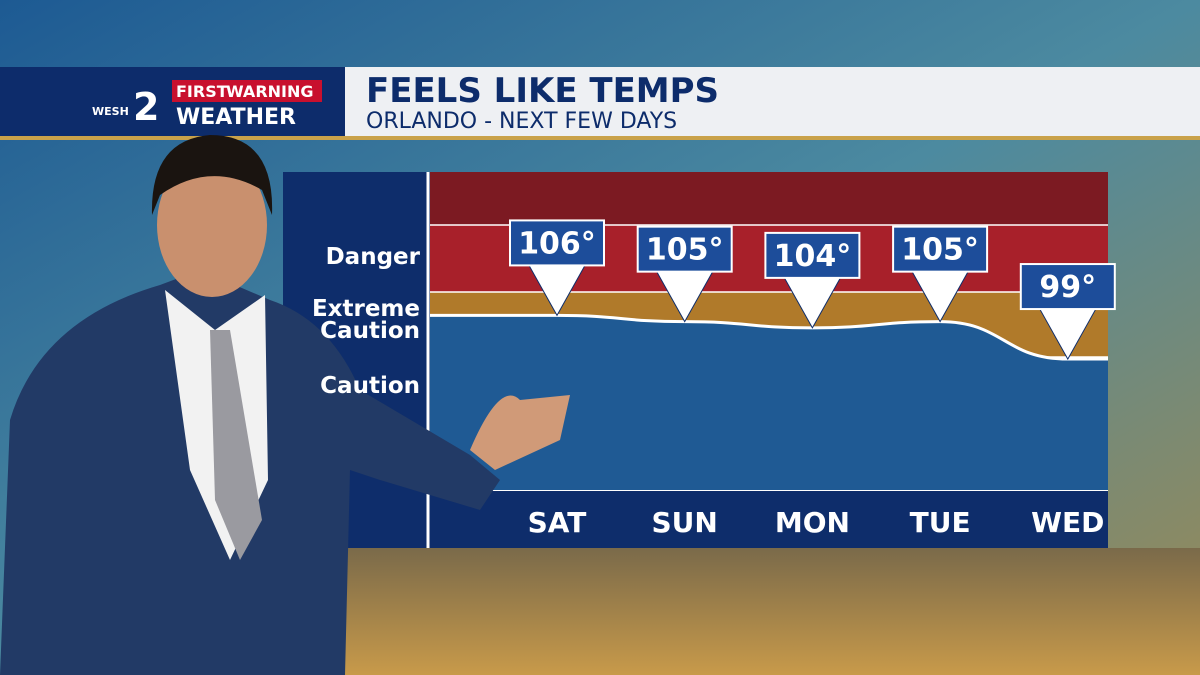 Image resolution: width=1200 pixels, height=675 pixels. Describe the element at coordinates (812, 522) in the screenshot. I see `x-tick-label: MON` at that location.